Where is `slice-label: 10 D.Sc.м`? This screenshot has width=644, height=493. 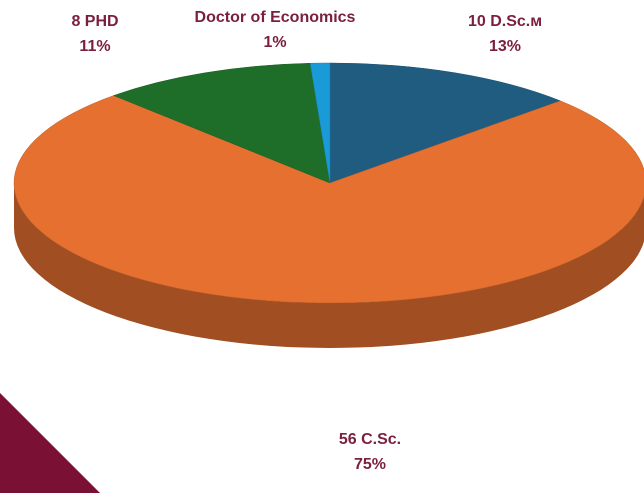 slice-label: 10 D.Sc.м is located at coordinates (505, 21).